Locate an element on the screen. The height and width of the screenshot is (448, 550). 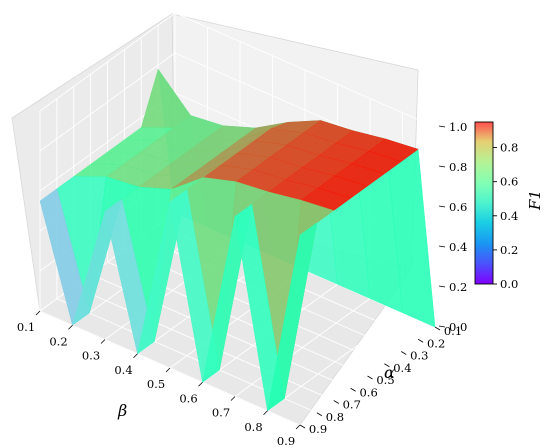
x-tick-label: 0.3 is located at coordinates (91, 356).